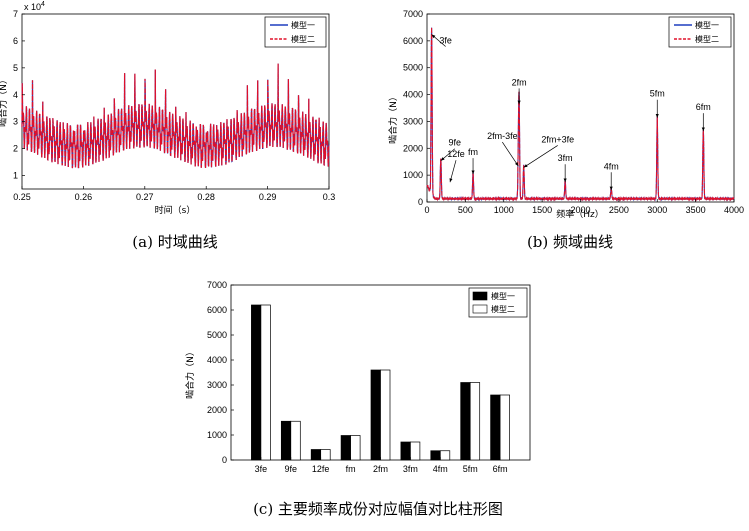  Describe the element at coordinates (557, 139) in the screenshot. I see `panel-b-annotation-label: 2fm+3fe` at that location.